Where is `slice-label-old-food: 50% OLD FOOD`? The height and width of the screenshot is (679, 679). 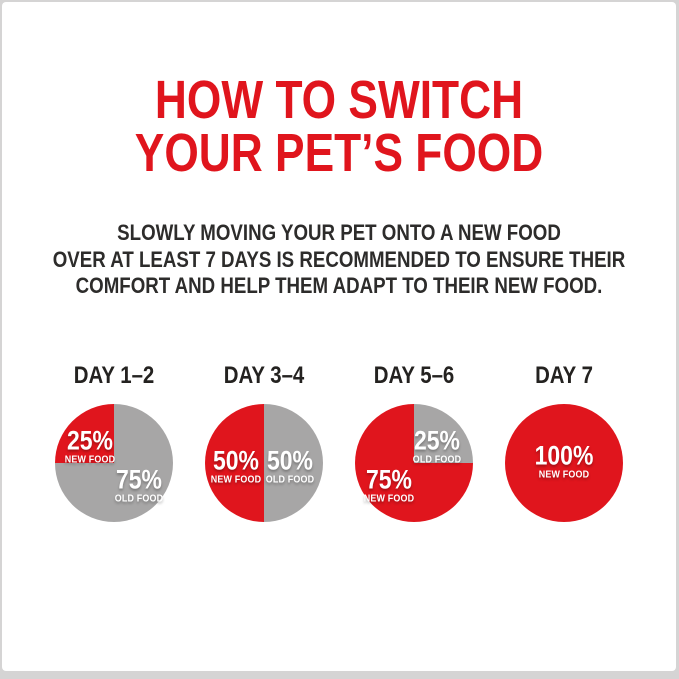 slice-label-old-food: 50% OLD FOOD is located at coordinates (290, 465).